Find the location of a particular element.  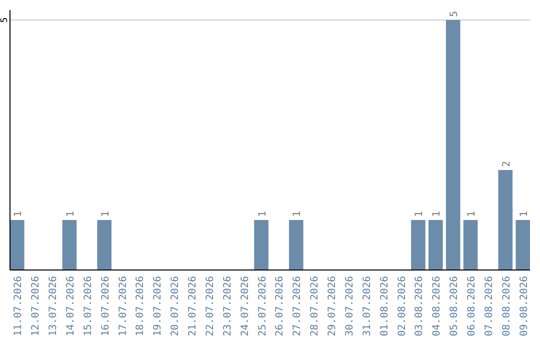

data-label: 2 is located at coordinates (506, 163).